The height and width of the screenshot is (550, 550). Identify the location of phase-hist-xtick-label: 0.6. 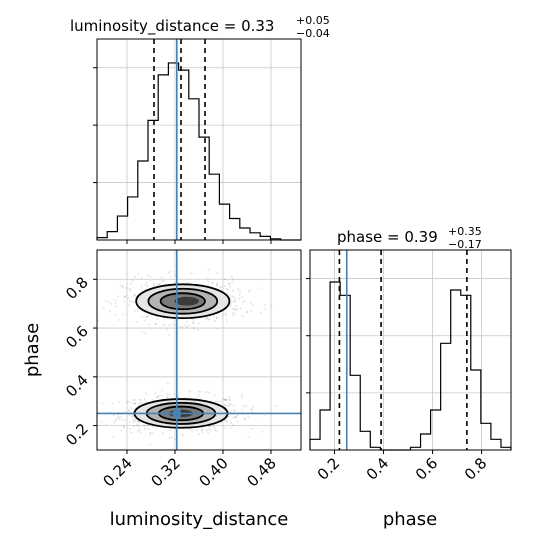
(427, 469).